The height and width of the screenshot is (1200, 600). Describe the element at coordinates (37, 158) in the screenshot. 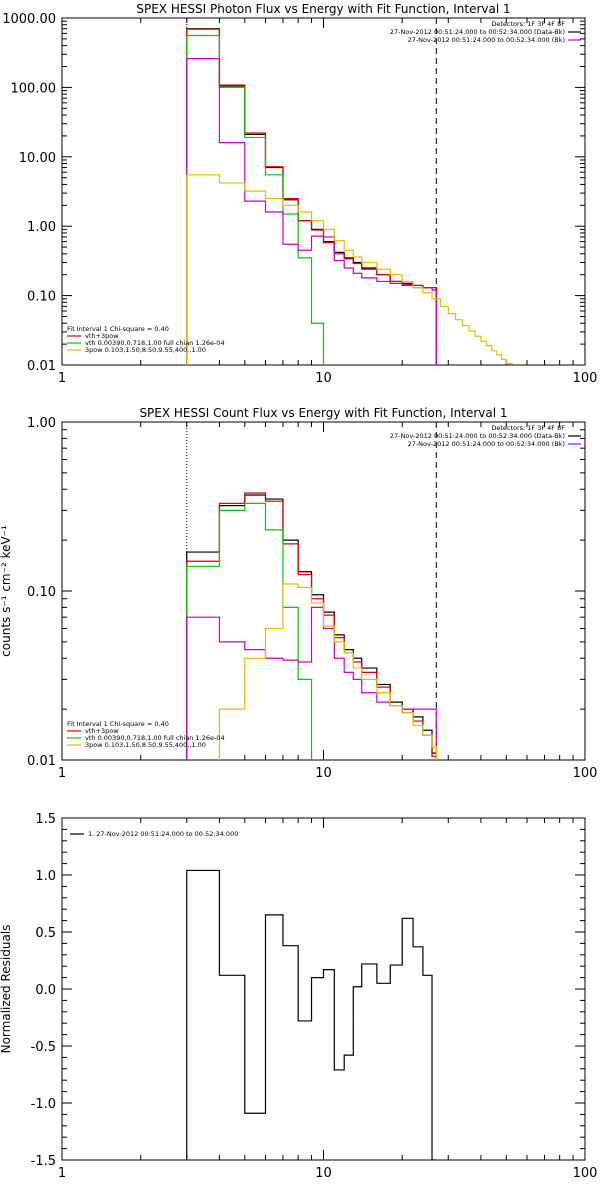

I see `y-tick-label: 10.00` at that location.